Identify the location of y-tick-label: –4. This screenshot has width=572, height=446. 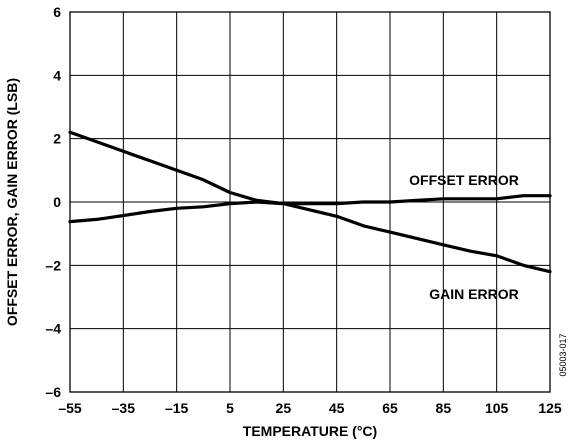
(53, 329).